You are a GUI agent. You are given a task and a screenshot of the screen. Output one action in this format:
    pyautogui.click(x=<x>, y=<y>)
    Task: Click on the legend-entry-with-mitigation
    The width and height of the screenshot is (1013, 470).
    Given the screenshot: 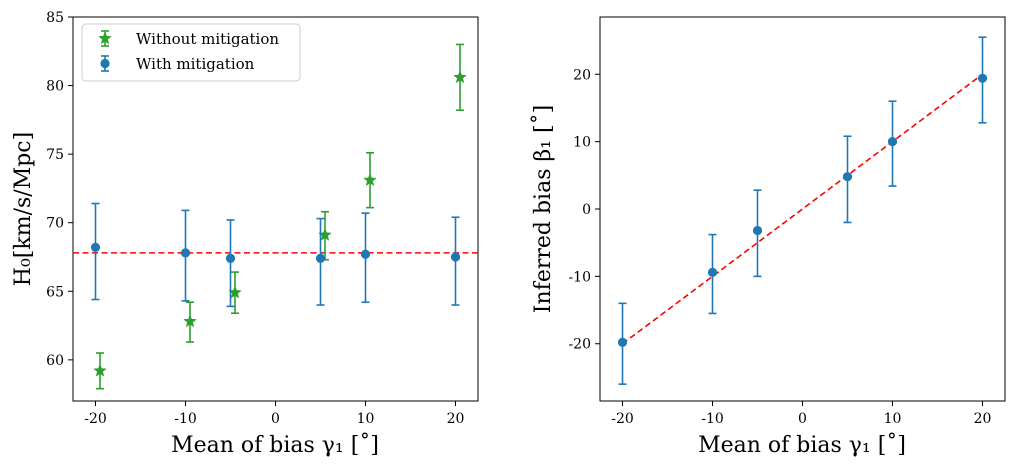 What is the action you would take?
    pyautogui.click(x=105, y=63)
    